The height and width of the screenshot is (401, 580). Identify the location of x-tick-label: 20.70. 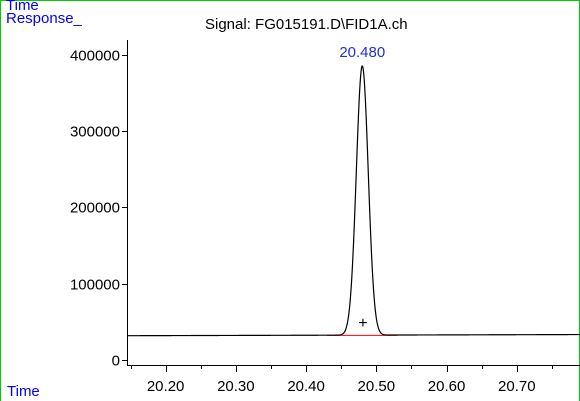
(517, 386).